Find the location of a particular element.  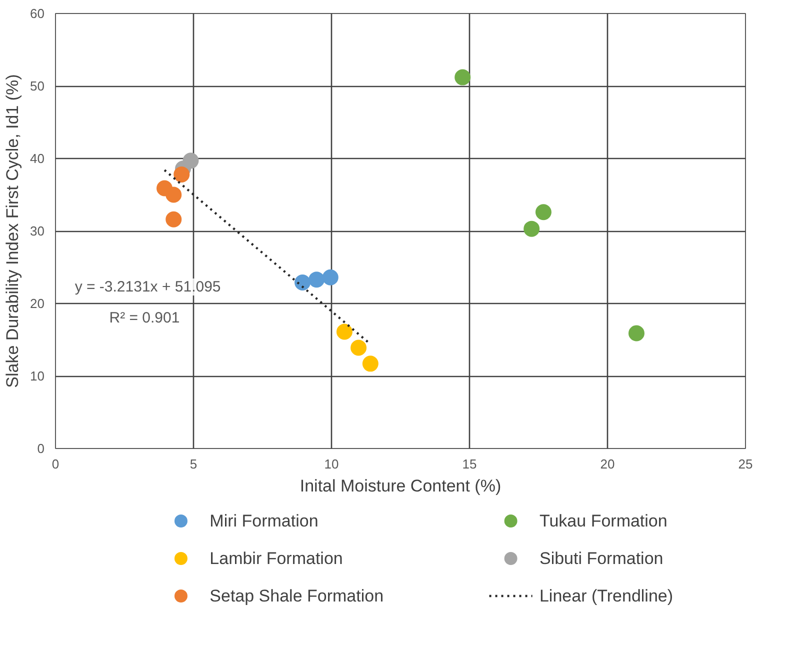

y-tick-label: 60 is located at coordinates (37, 13).